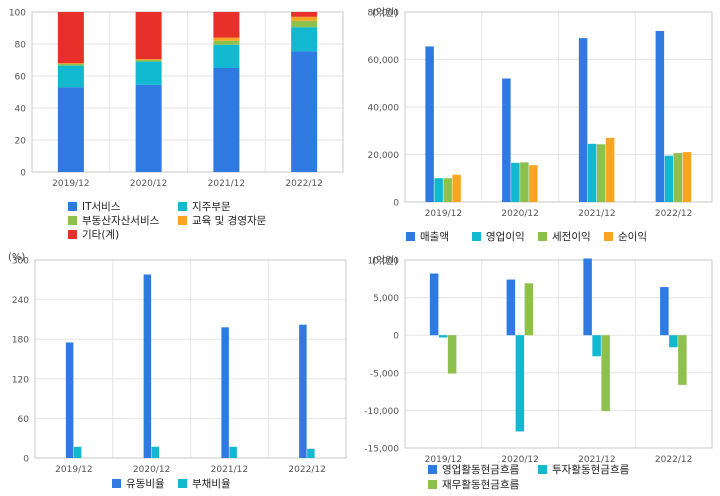  Describe the element at coordinates (101, 207) in the screenshot. I see `legend-label: IT서비스` at that location.